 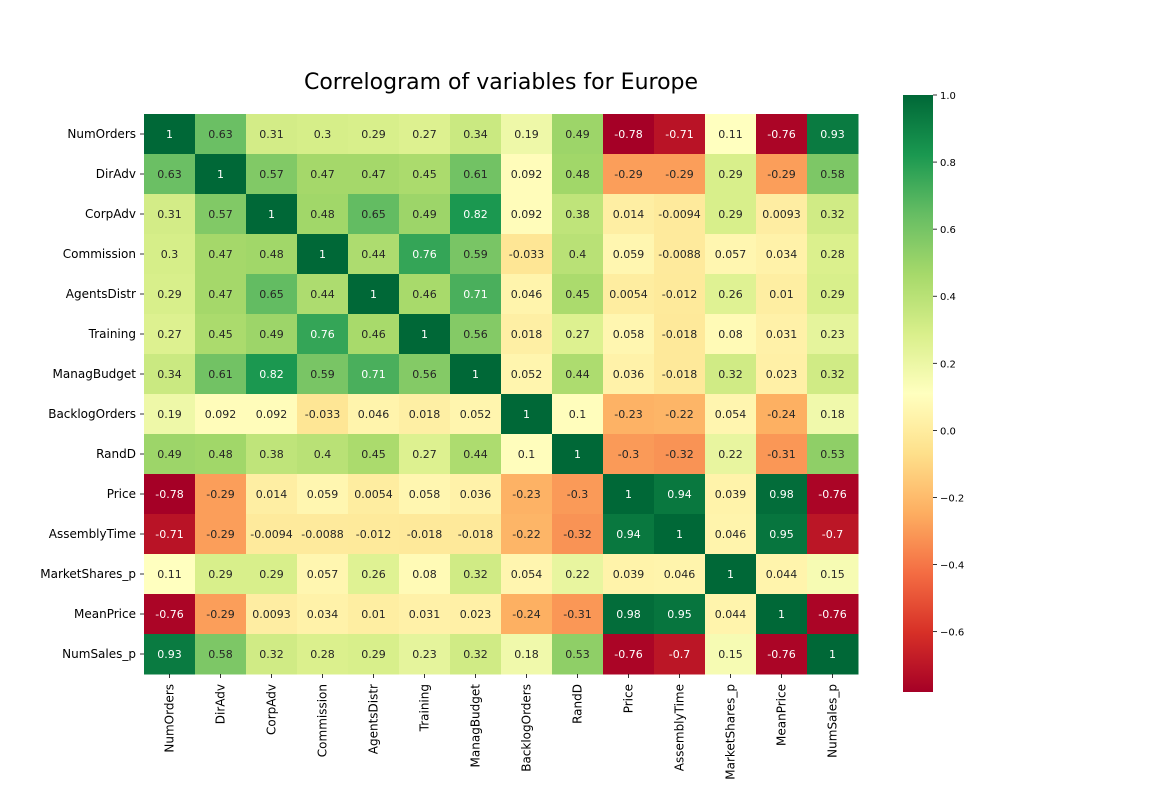 What do you see at coordinates (220, 134) in the screenshot?
I see `cell-value-label: 0.63` at bounding box center [220, 134].